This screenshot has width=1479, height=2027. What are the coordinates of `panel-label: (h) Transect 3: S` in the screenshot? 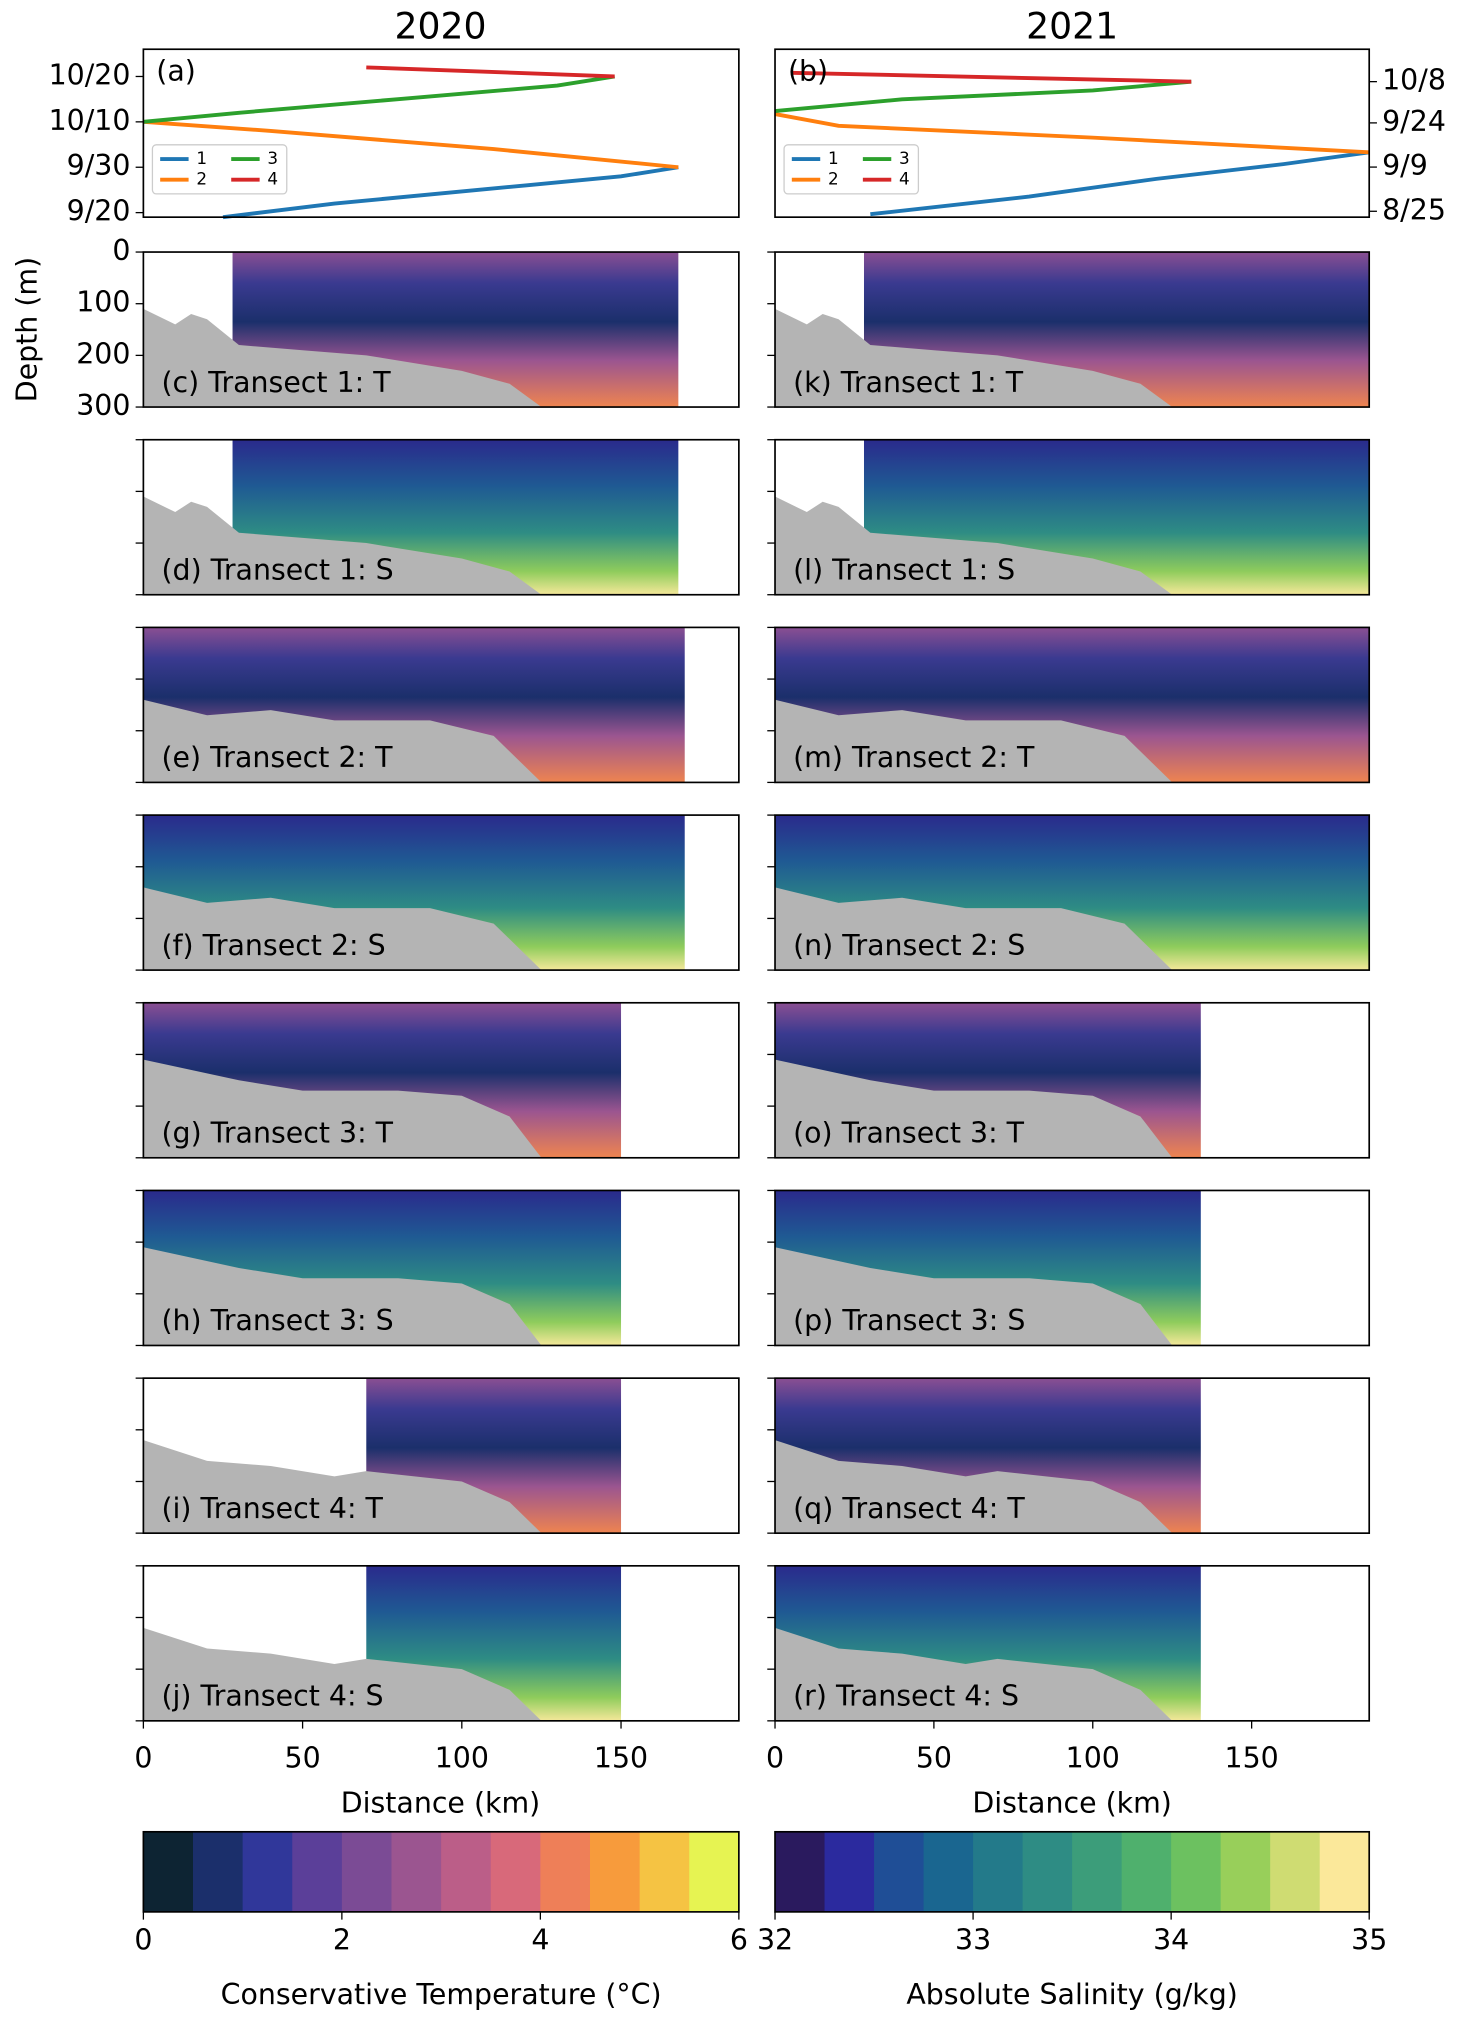 It's located at (277, 1320).